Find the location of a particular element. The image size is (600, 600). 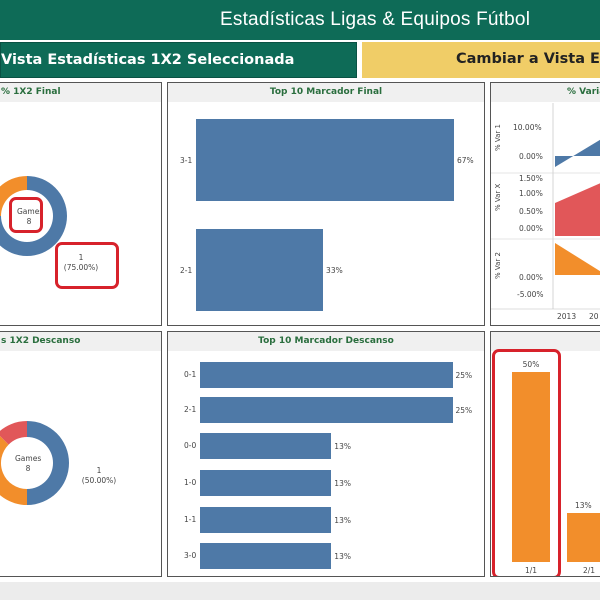

category-label: 1/1 is located at coordinates (531, 570).